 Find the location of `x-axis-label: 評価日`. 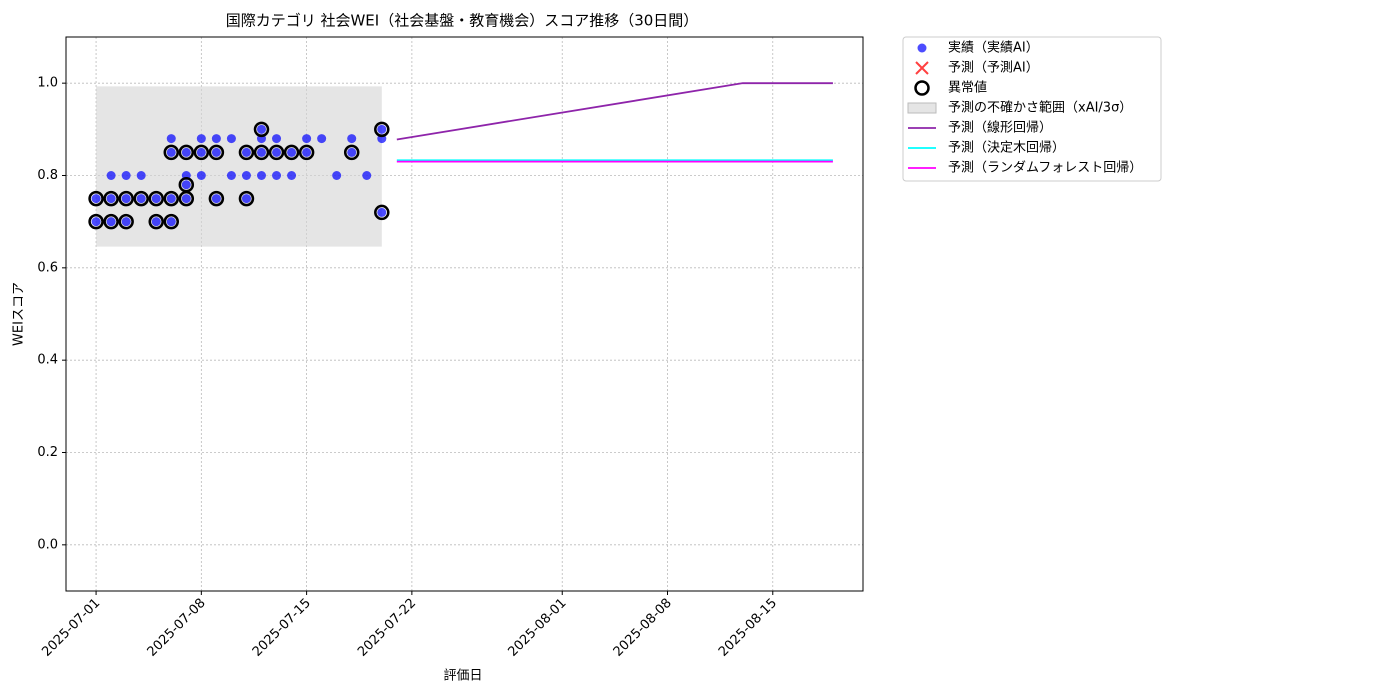

x-axis-label: 評価日 is located at coordinates (462, 676).